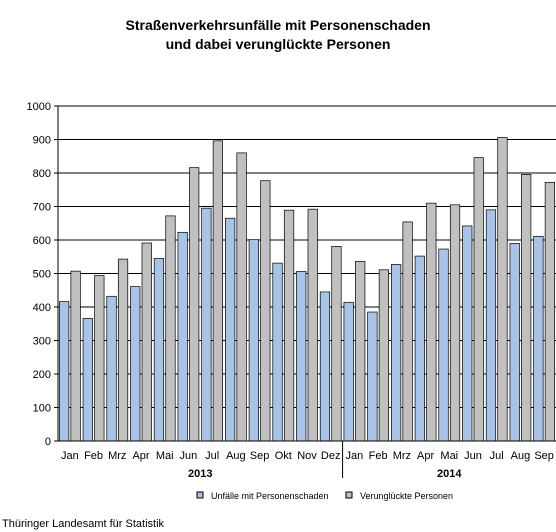  I want to click on legend-swatch-unfaelle, so click(200, 495).